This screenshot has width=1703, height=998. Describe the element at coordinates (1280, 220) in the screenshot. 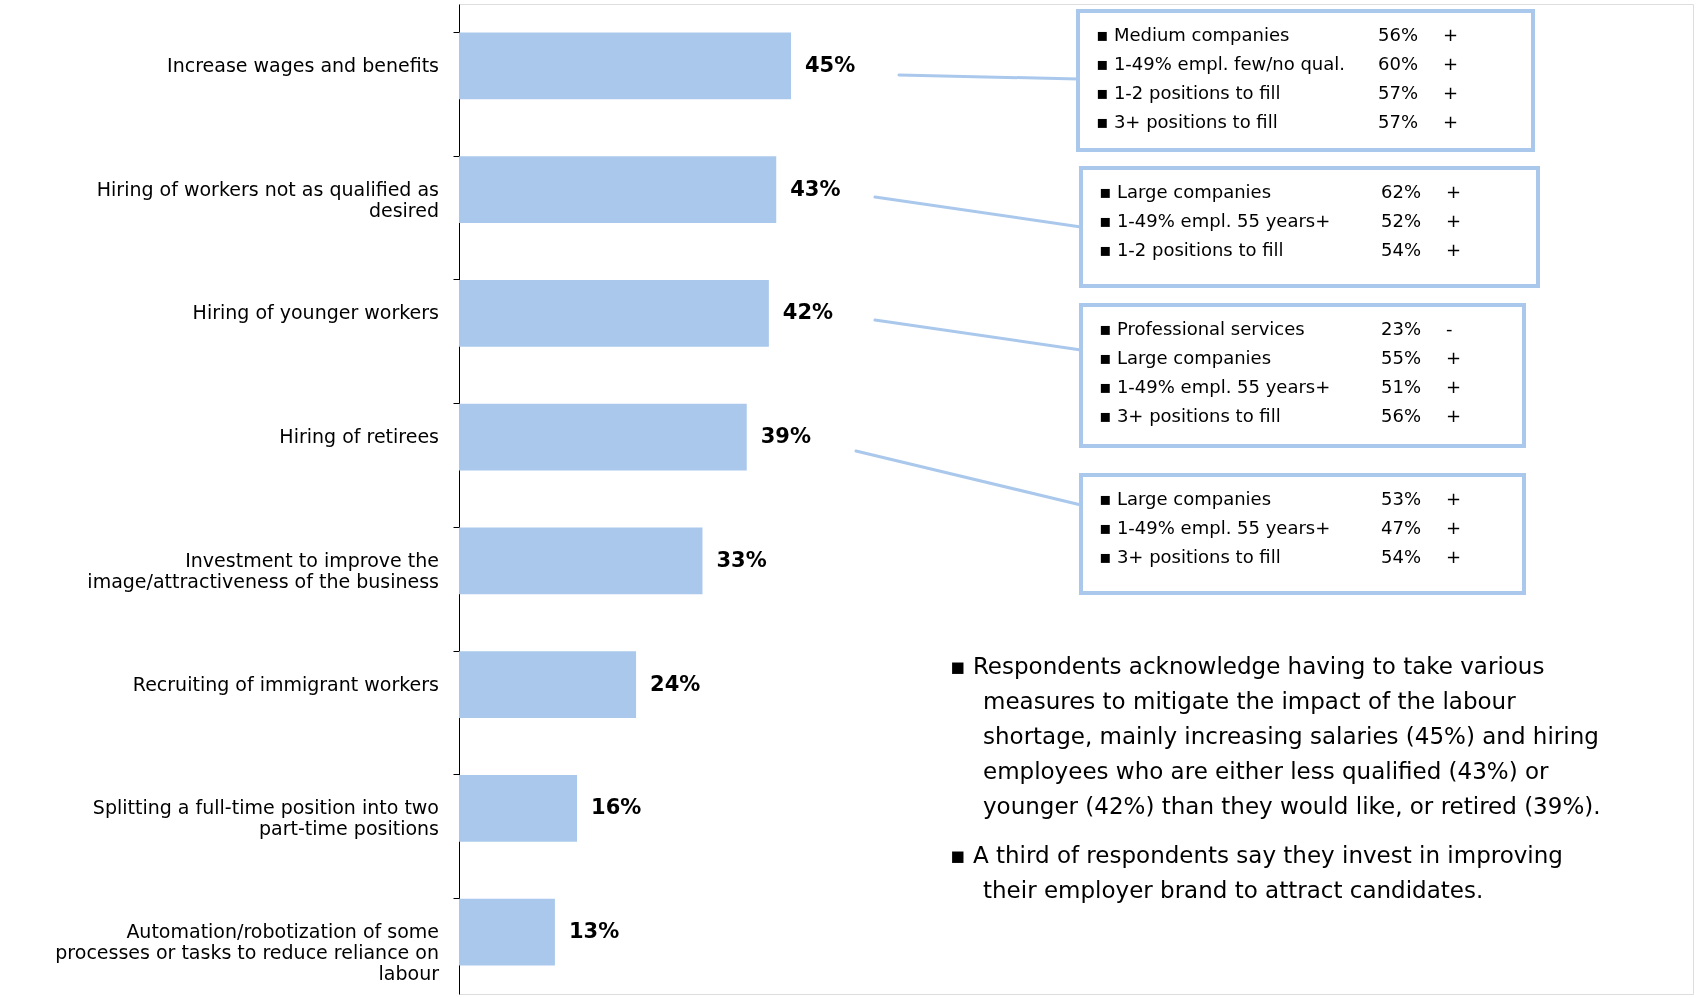

I see `text: ▪ Large companies 62% + ▪ 1-49% empl. 55 years+ 52% + ▪ 1-2 positions to fill 54% +` at that location.